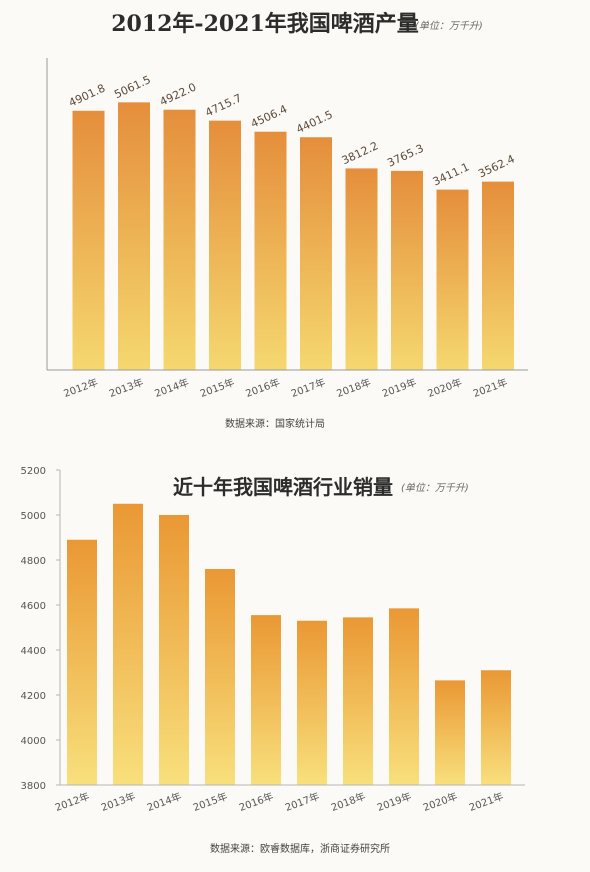  I want to click on sales-bar-2017, so click(312, 702).